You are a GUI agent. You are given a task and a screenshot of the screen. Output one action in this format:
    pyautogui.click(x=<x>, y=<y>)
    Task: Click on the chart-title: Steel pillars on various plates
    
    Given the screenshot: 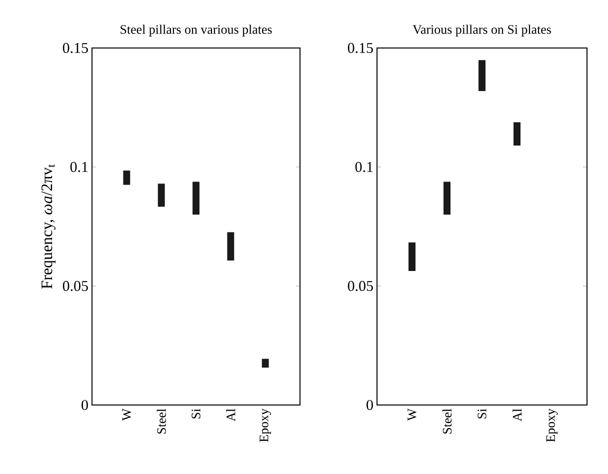 What is the action you would take?
    pyautogui.click(x=196, y=30)
    